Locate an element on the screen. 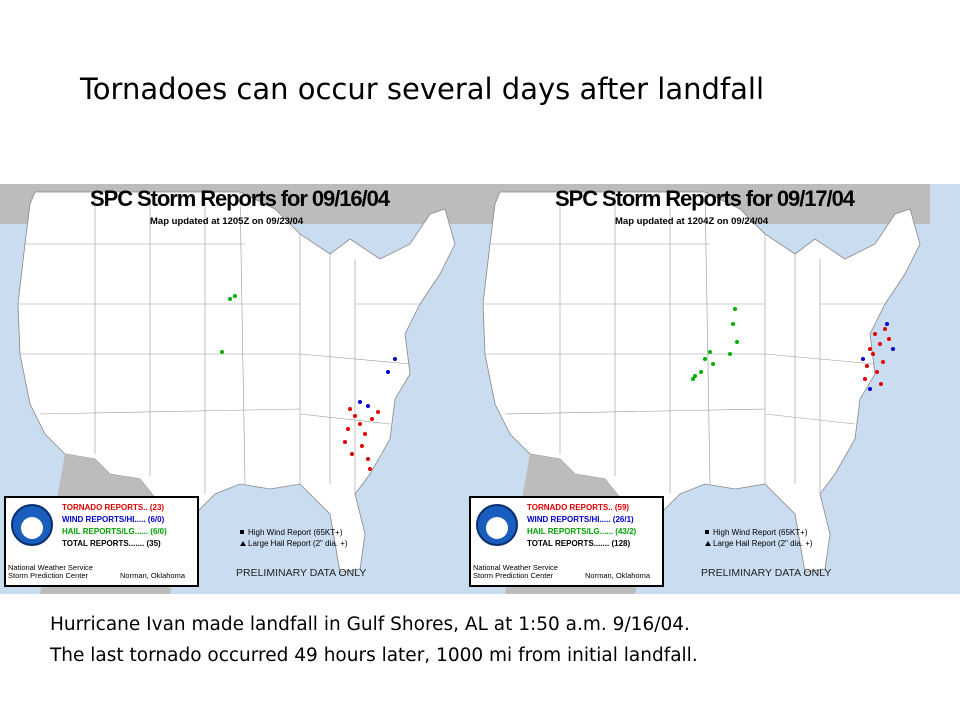 This screenshot has width=960, height=720. map-title: SPC Storm Reports for 09/17/04 is located at coordinates (705, 198).